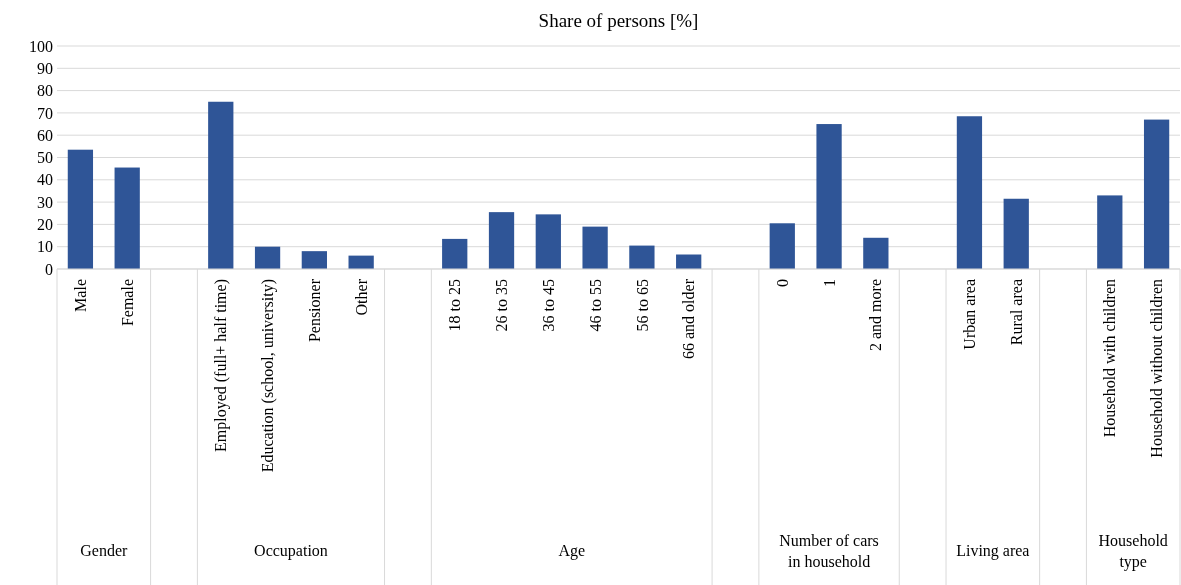  Describe the element at coordinates (689, 318) in the screenshot. I see `x-tick-label: 66 and older` at that location.